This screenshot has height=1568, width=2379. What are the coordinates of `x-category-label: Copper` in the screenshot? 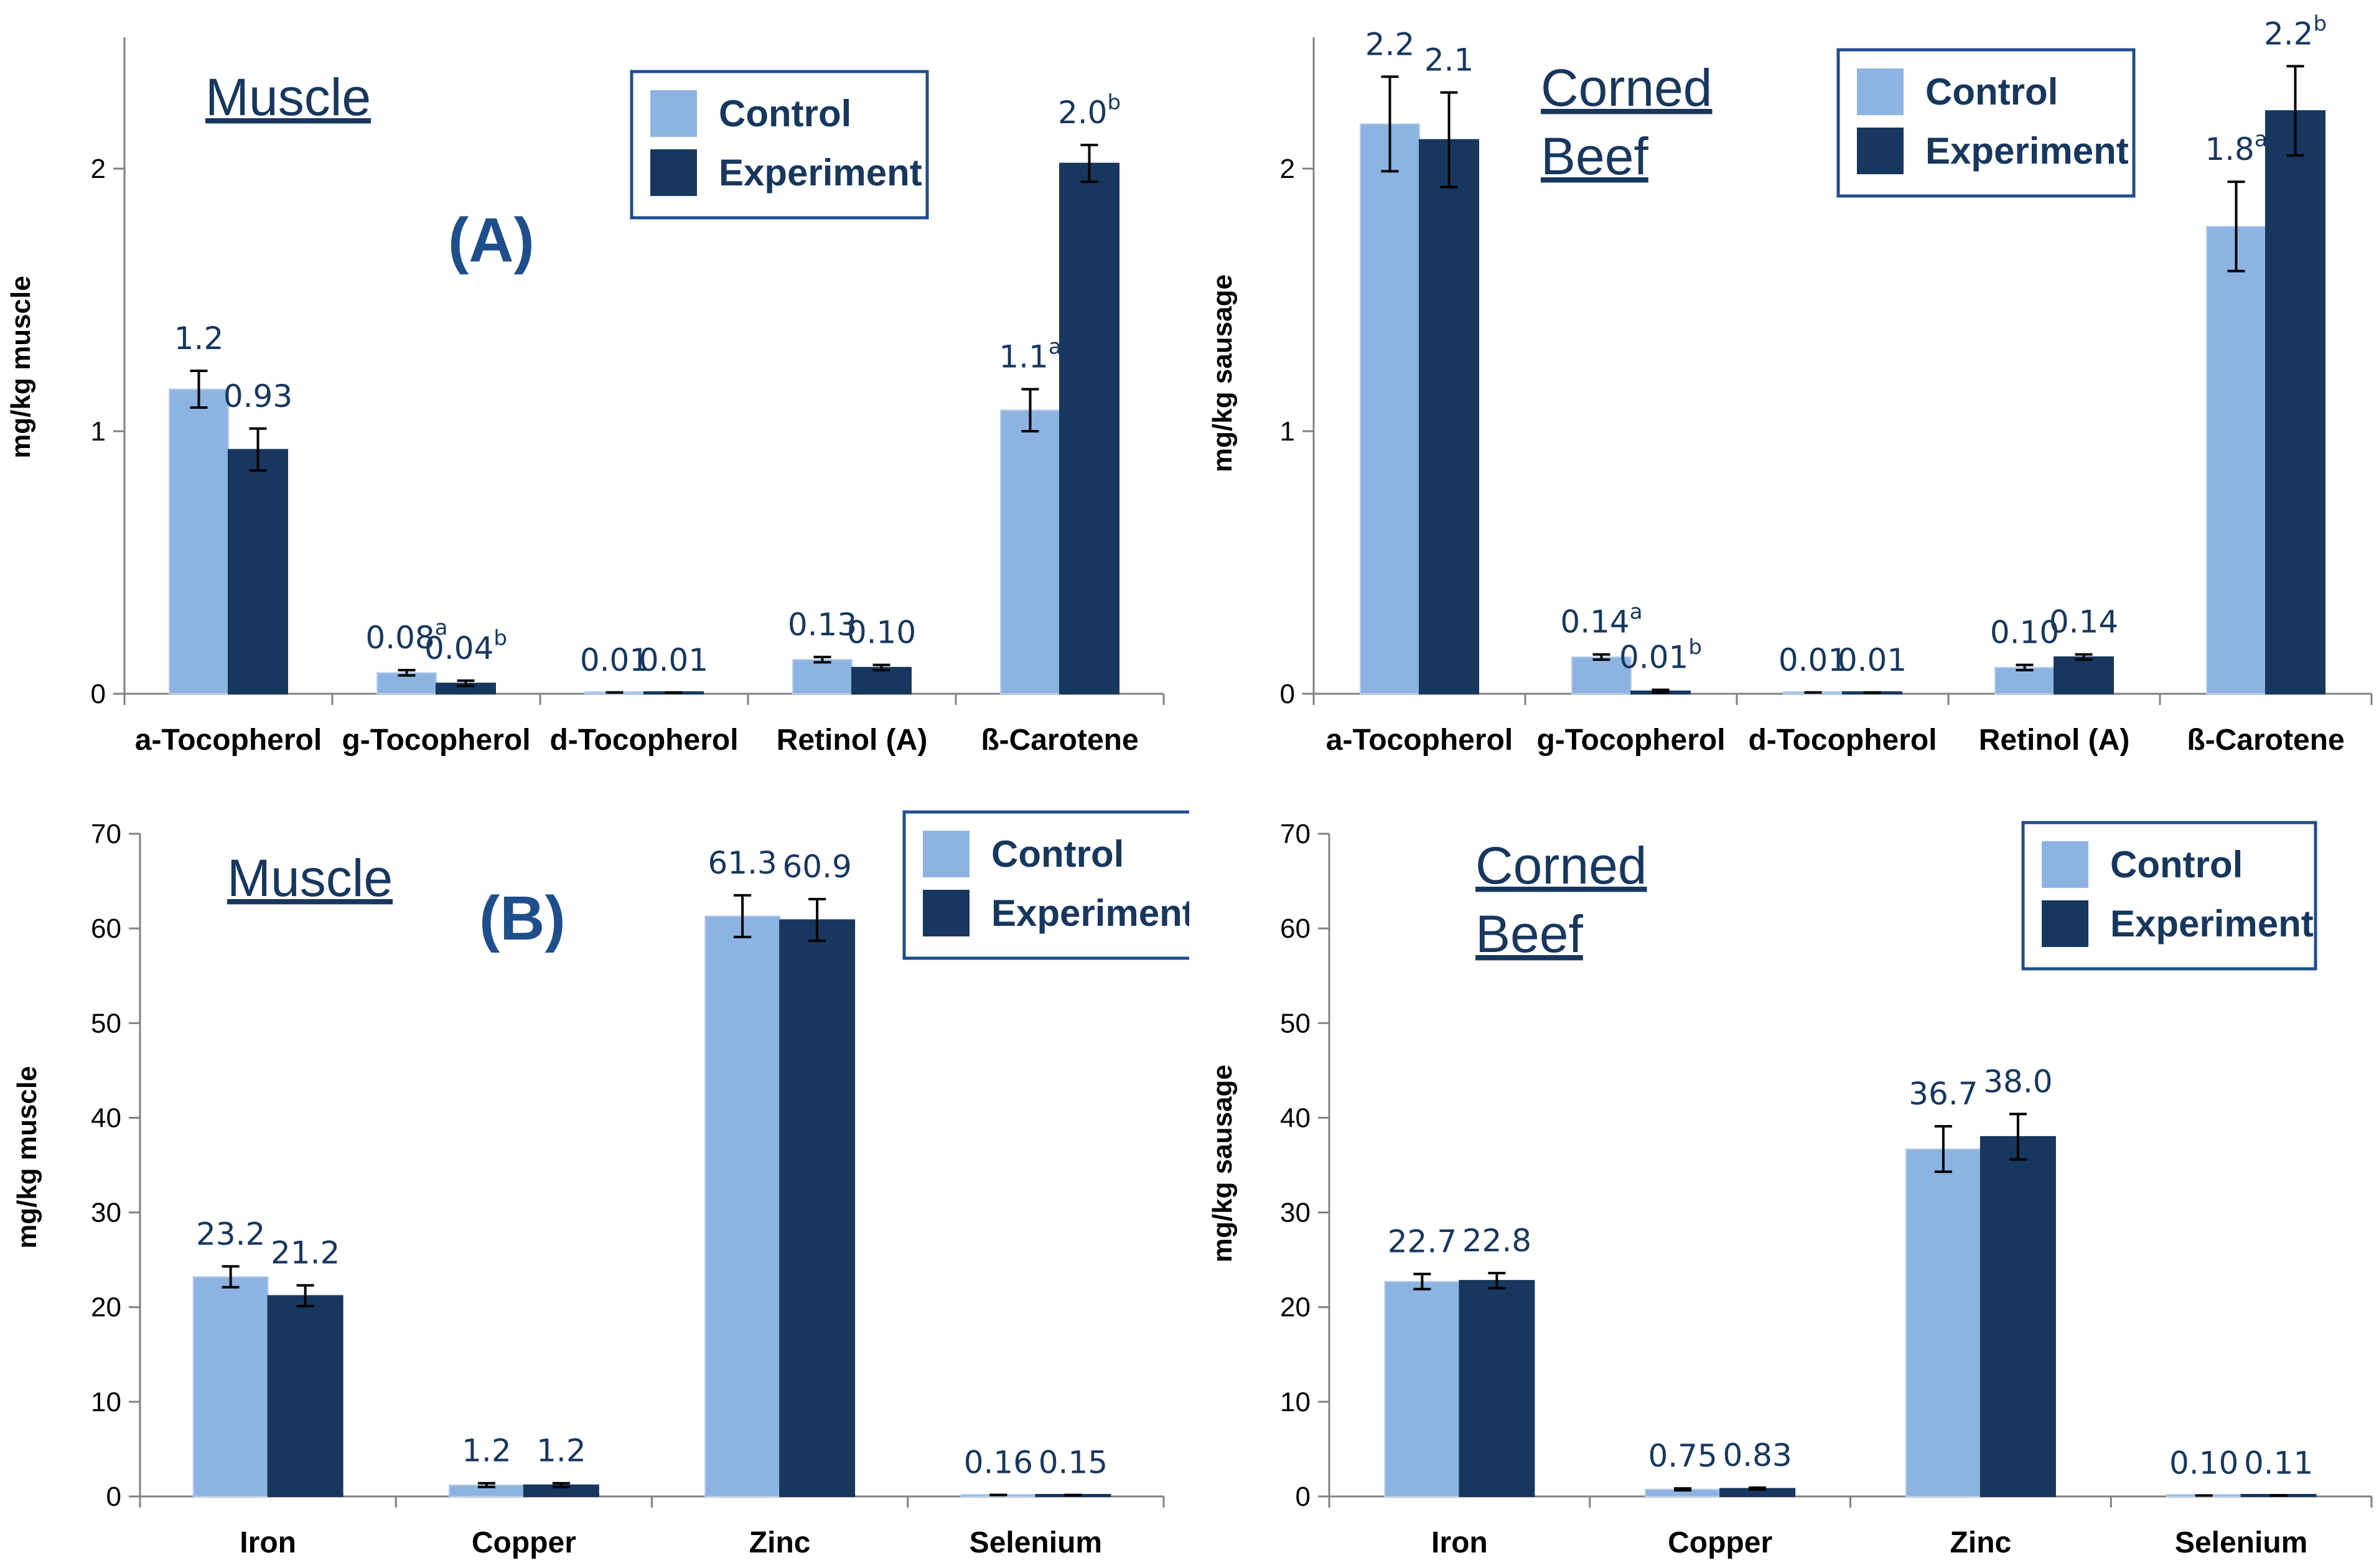 It's located at (1720, 1543).